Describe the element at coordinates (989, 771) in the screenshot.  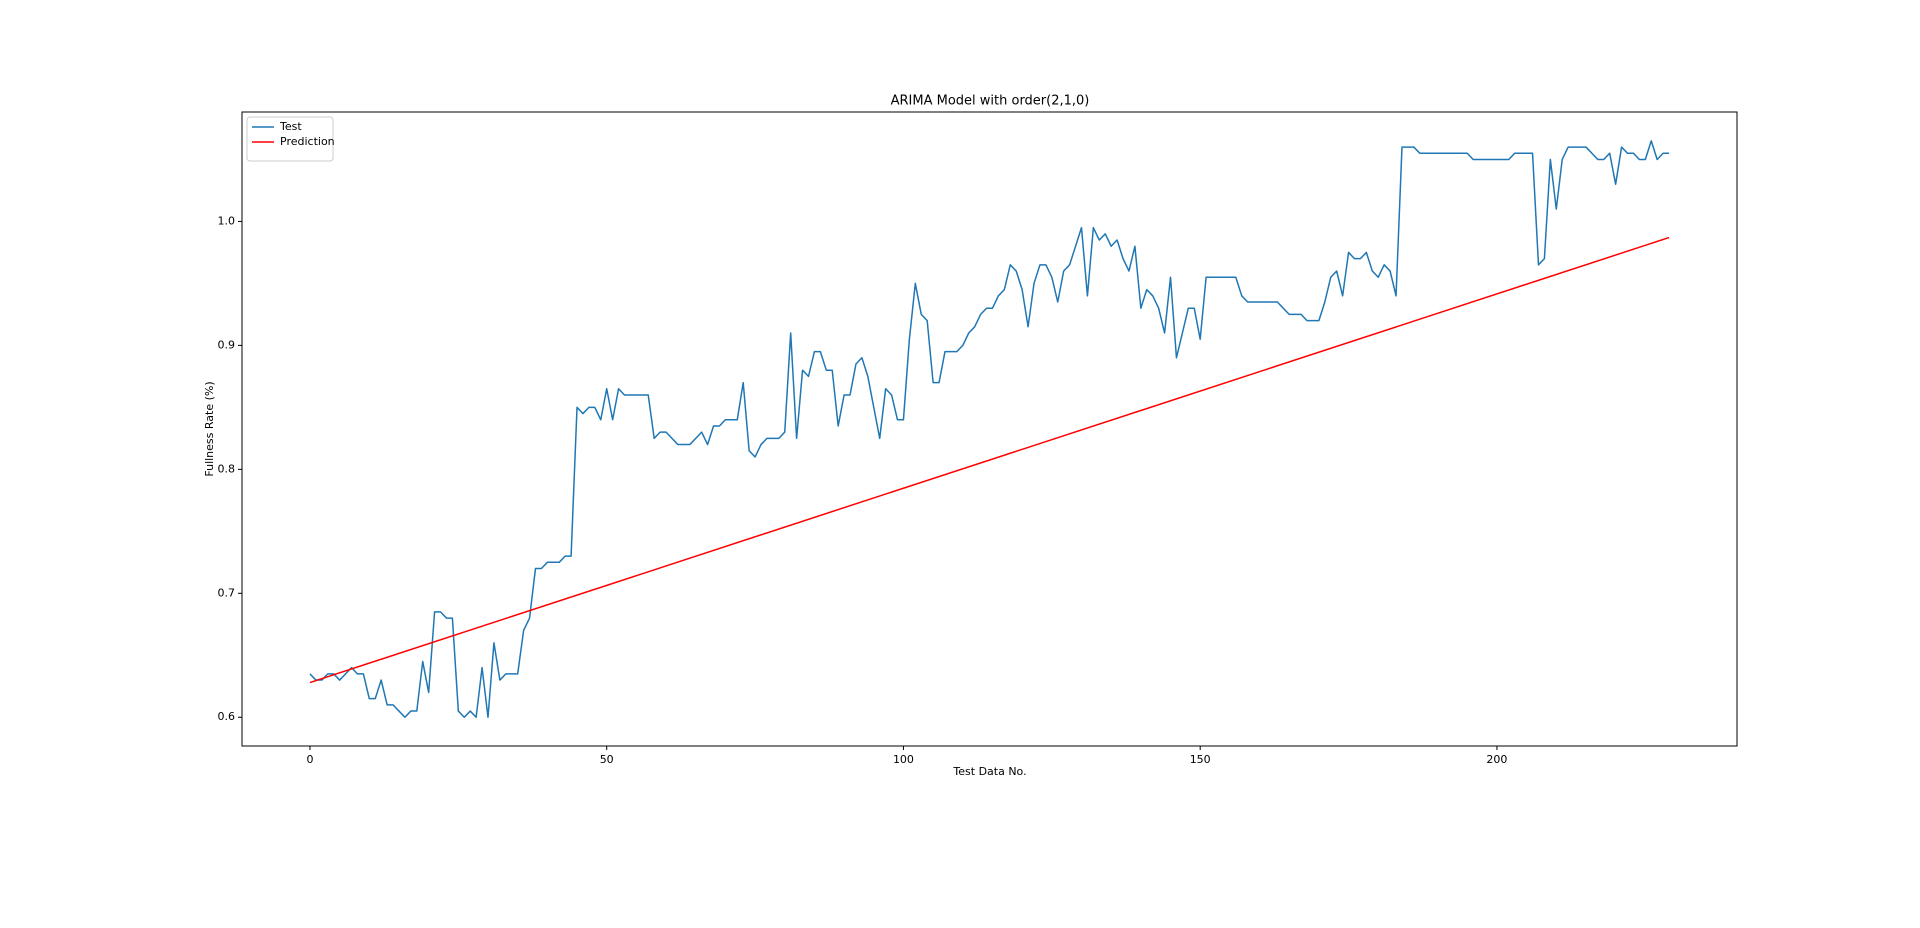
I see `x-axis-label: Test Data No.` at that location.